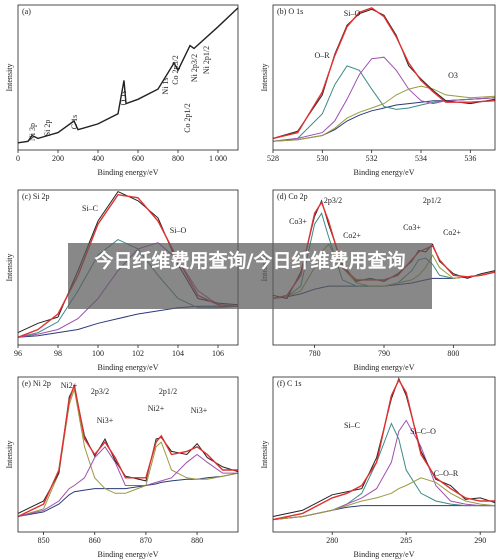  I want to click on peak-label: O 1s, so click(123, 98).